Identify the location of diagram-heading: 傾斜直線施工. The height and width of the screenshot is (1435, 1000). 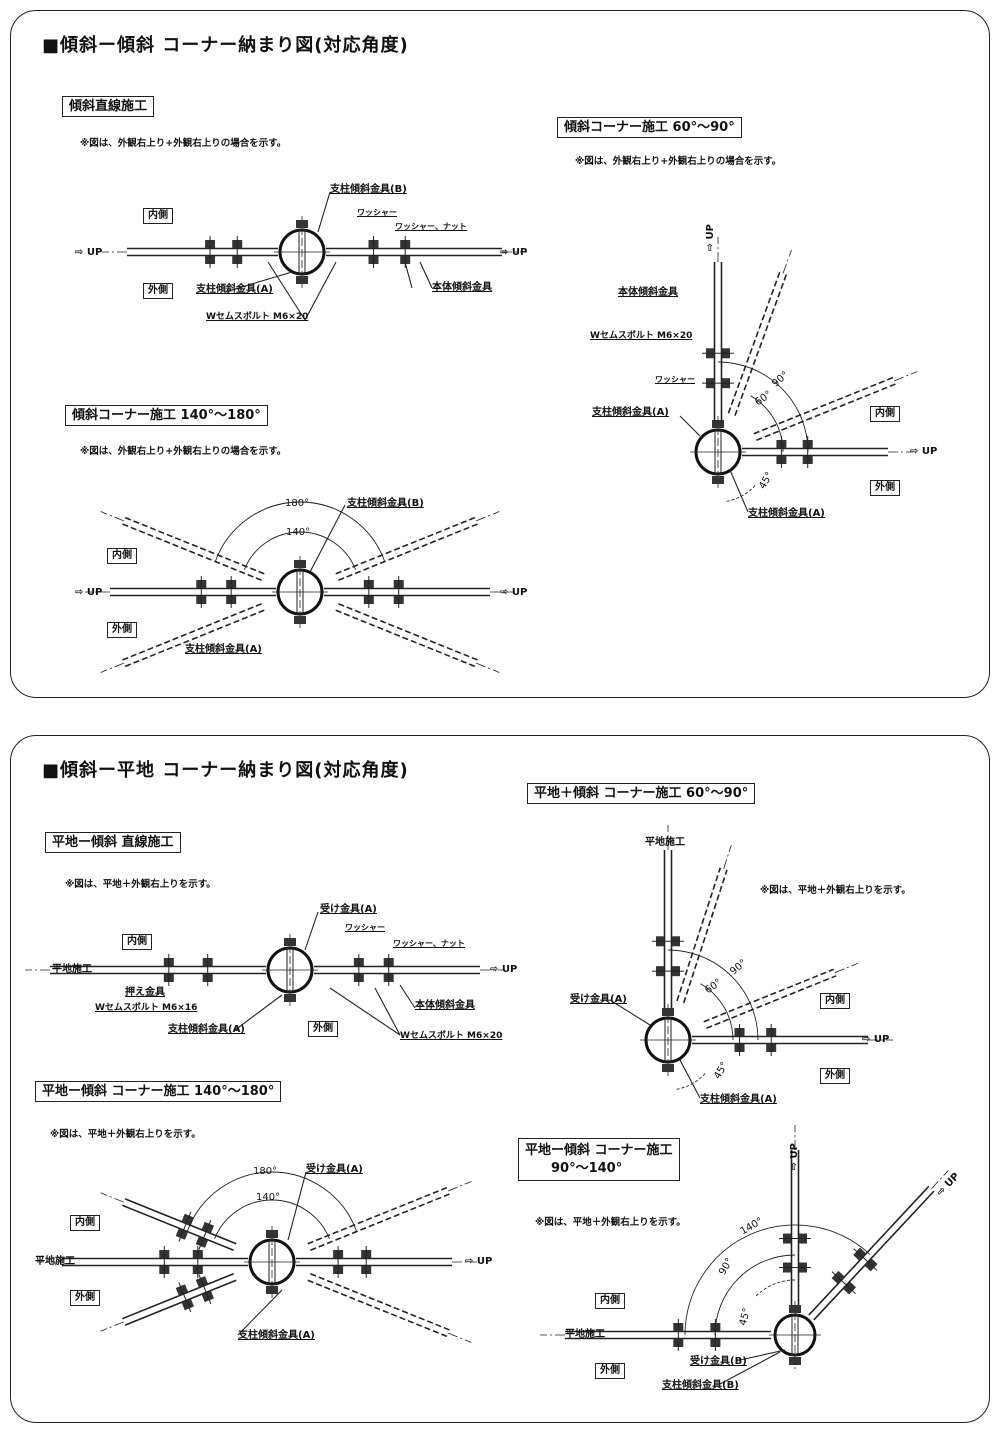
(108, 106).